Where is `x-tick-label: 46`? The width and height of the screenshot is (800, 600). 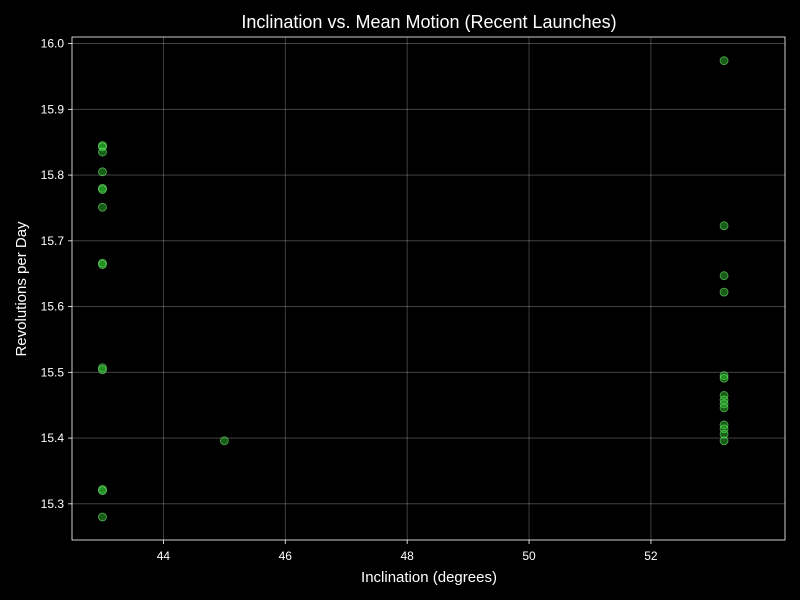 x-tick-label: 46 is located at coordinates (286, 556).